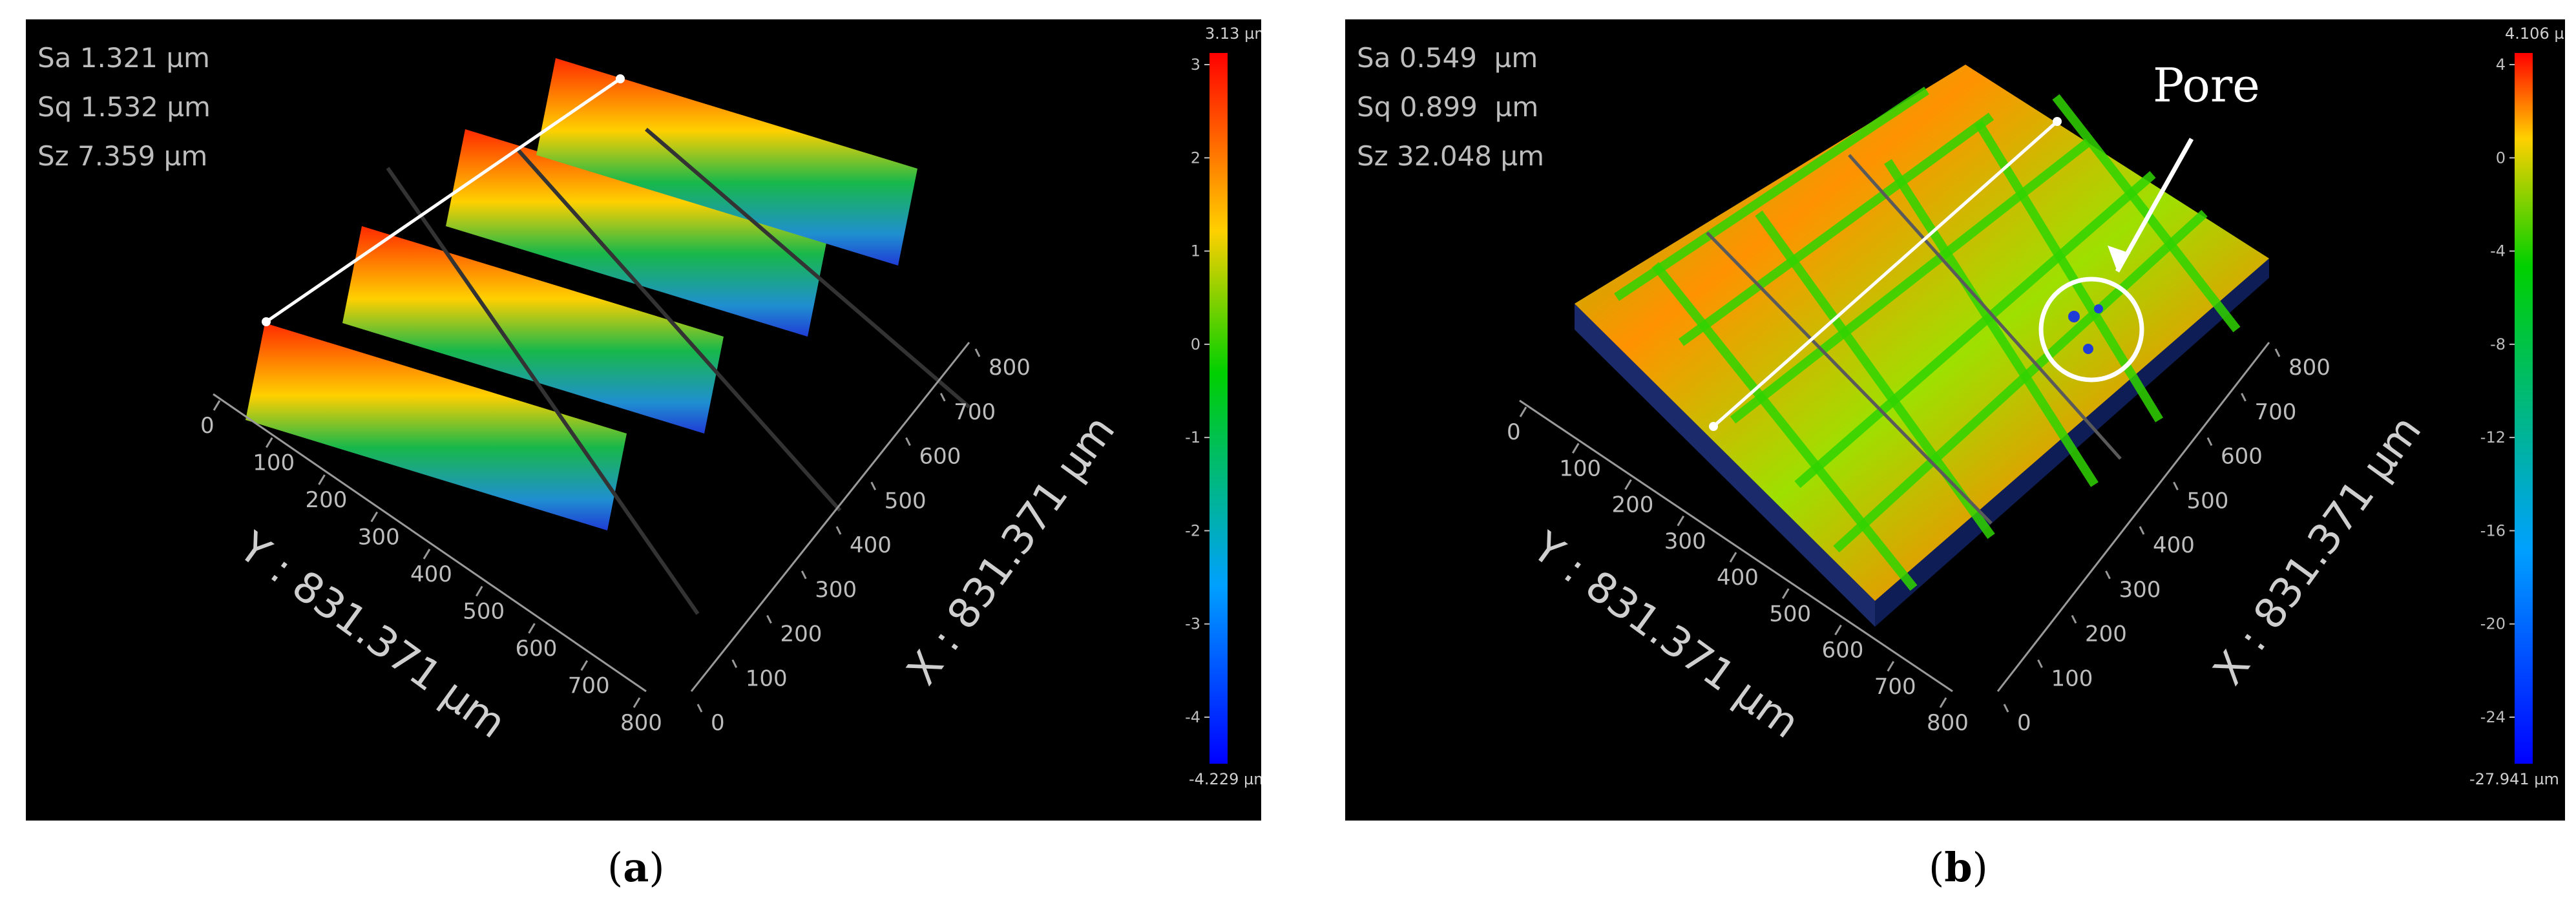 This screenshot has height=911, width=2576. Describe the element at coordinates (123, 58) in the screenshot. I see `stat-sa: Sa 1.321 µm` at that location.